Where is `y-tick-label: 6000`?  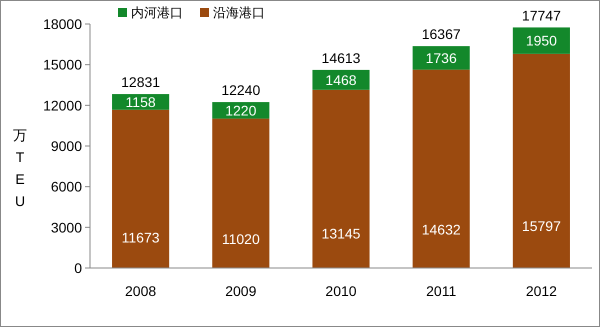 y-tick-label: 6000 is located at coordinates (66, 186).